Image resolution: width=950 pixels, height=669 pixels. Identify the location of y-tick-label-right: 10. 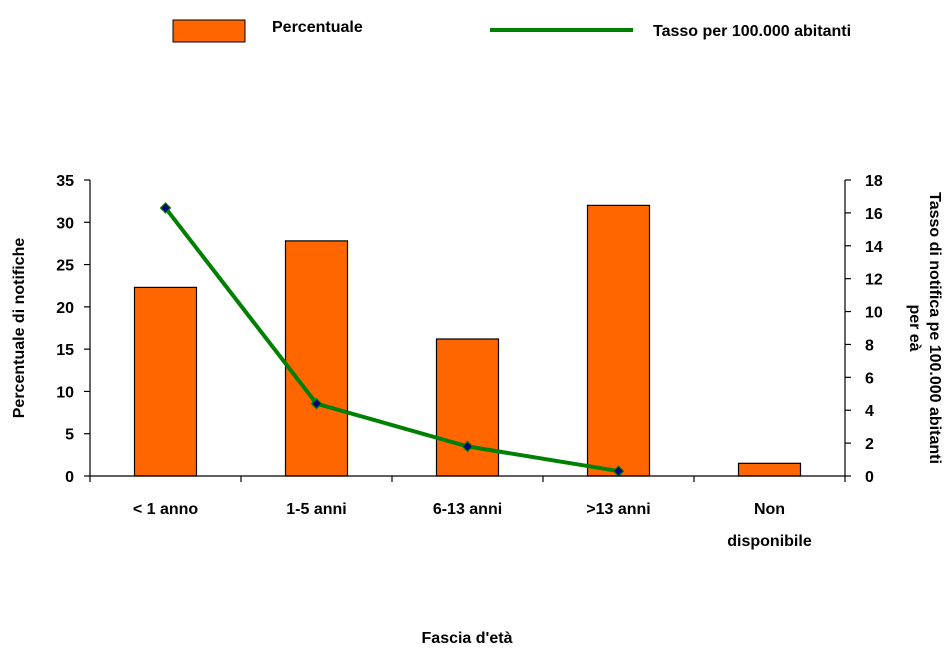
(874, 313).